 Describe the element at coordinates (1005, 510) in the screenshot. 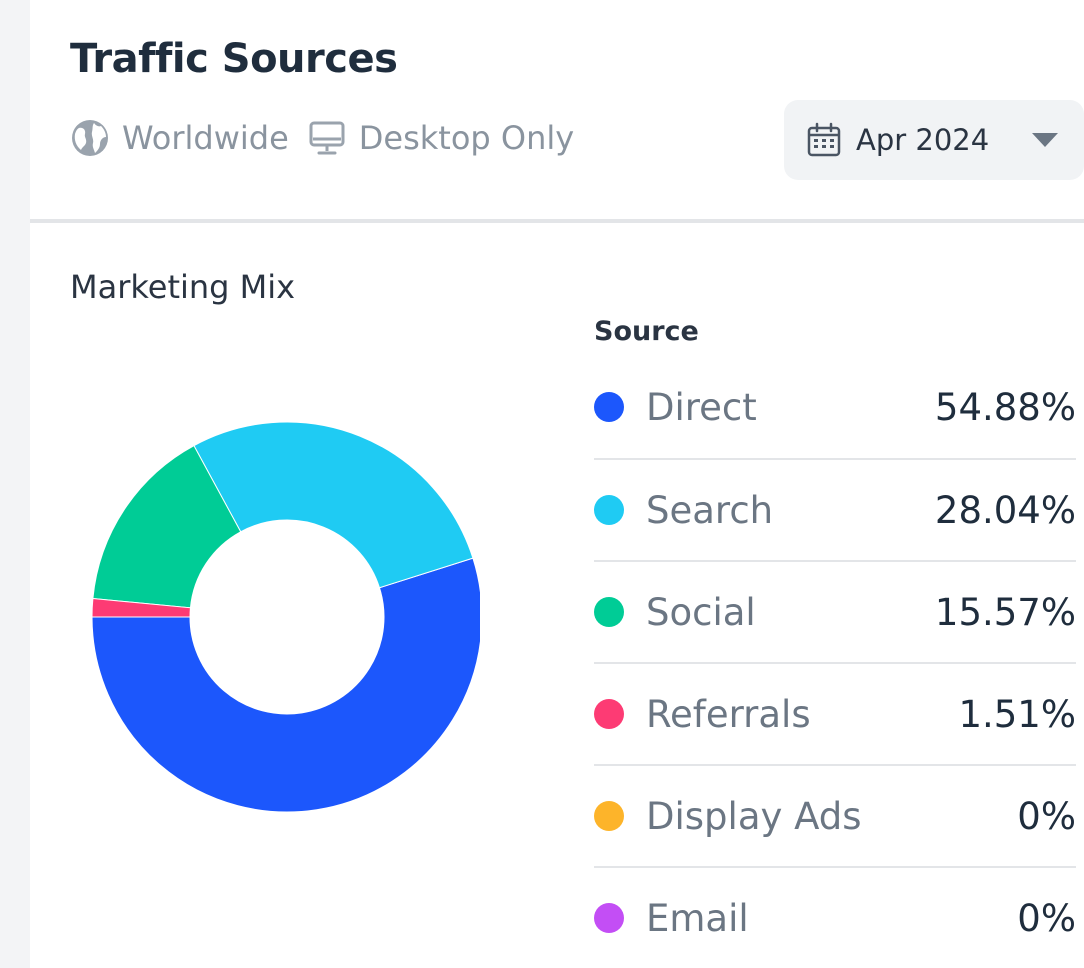

I see `legend-value-search: 28.04%` at that location.